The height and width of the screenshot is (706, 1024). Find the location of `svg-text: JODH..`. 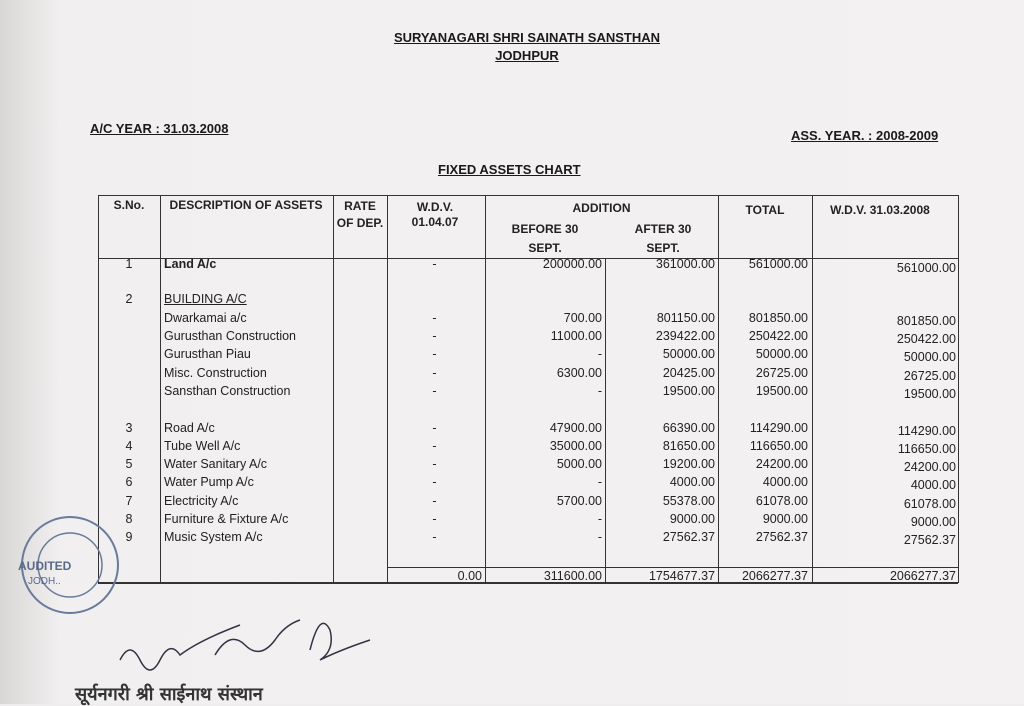

svg-text: JODH.. is located at coordinates (44, 581).